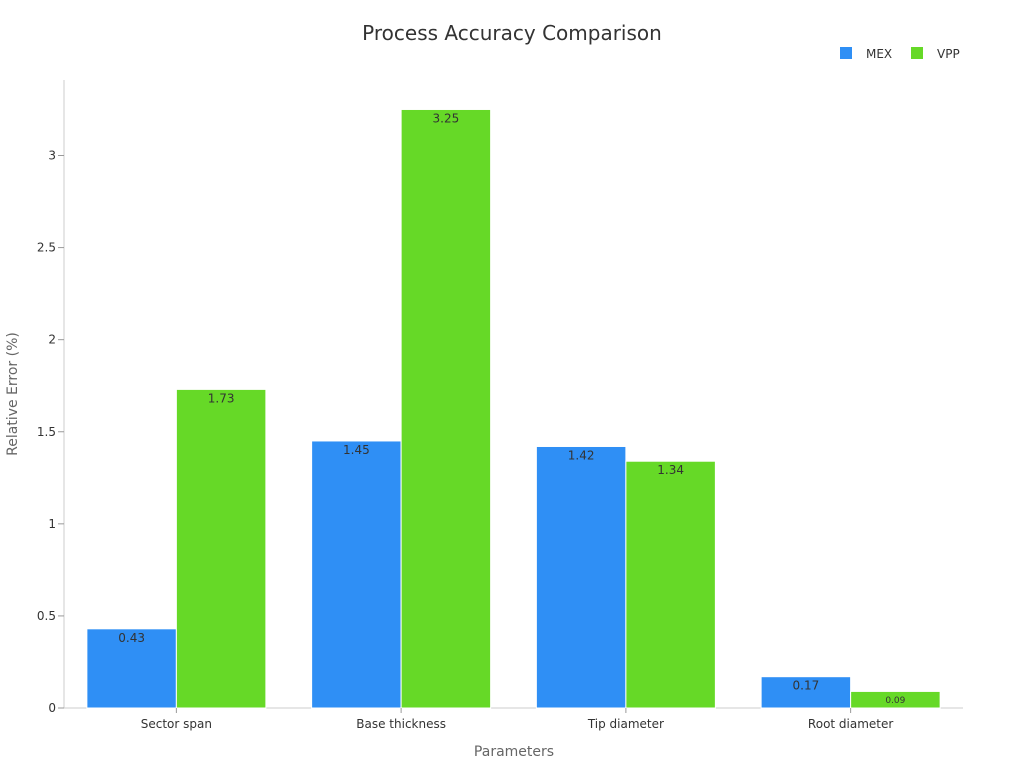  I want to click on y-tick-label: 2, so click(52, 340).